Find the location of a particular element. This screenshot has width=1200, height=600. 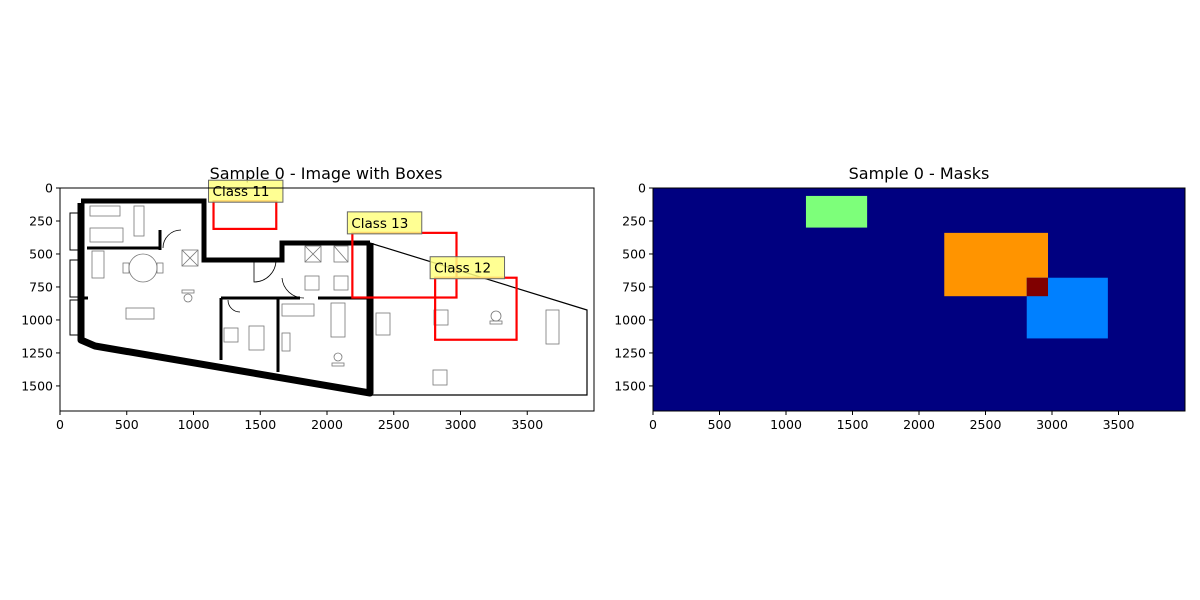

box-label: Class 13 is located at coordinates (379, 224).